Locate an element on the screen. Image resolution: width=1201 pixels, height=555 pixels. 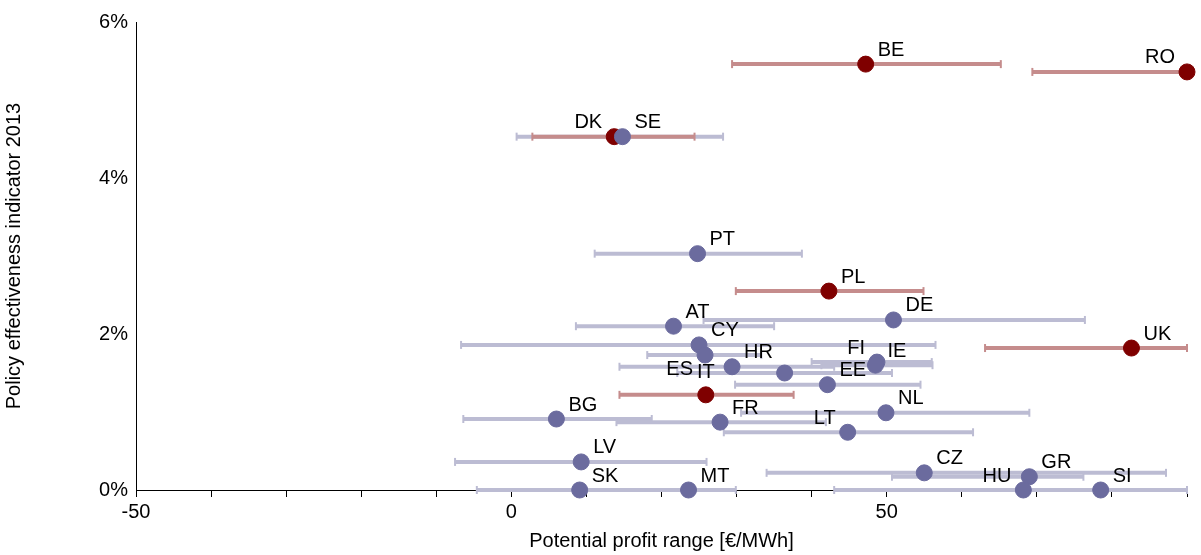
annotation: HR is located at coordinates (758, 351).